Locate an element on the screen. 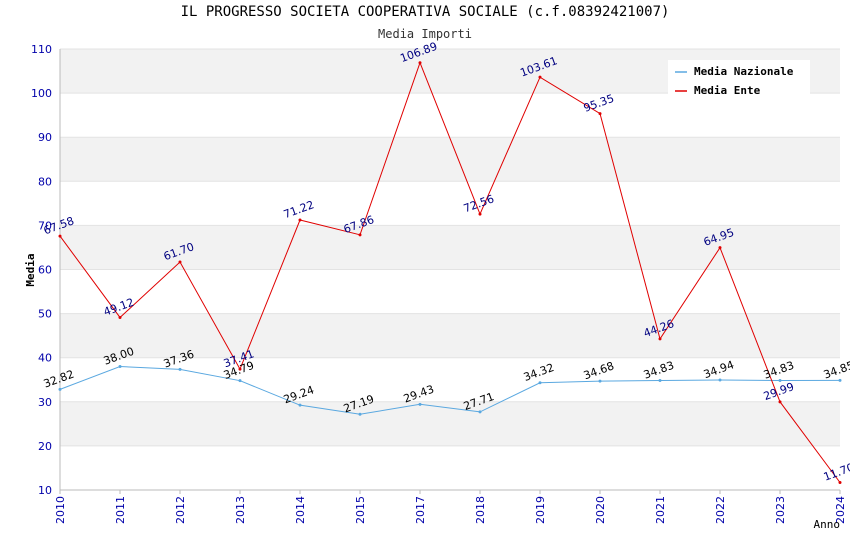 The width and height of the screenshot is (850, 550). data-label-media-nazionale: 32.82 is located at coordinates (59, 379).